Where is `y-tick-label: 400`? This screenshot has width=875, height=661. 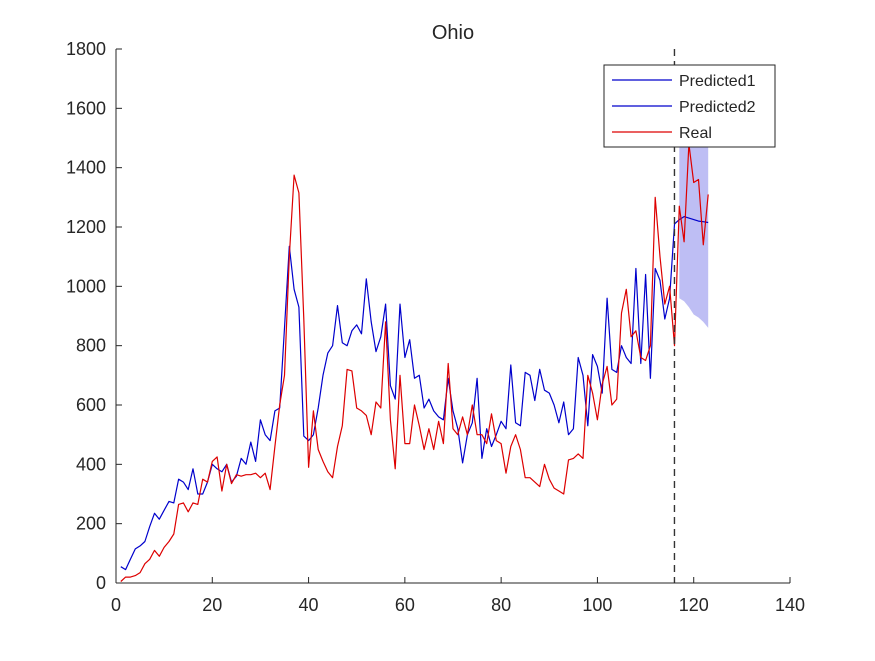 y-tick-label: 400 is located at coordinates (91, 464).